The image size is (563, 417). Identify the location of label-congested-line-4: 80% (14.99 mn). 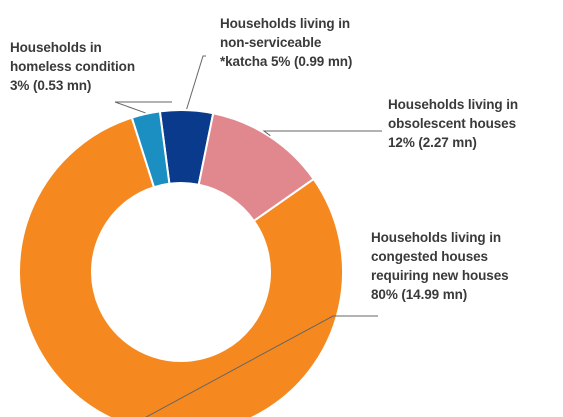
(419, 294).